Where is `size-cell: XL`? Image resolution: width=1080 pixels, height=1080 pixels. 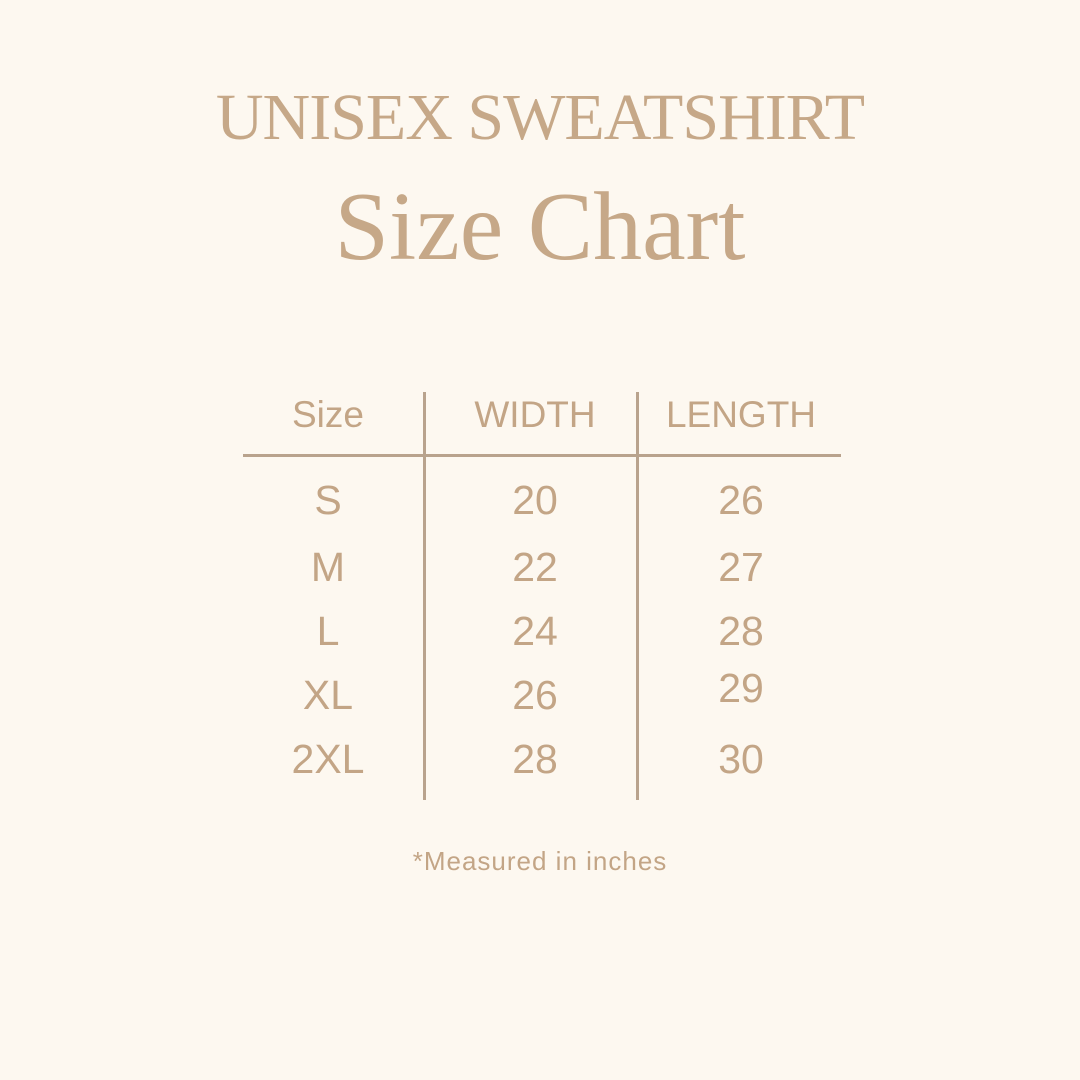 size-cell: XL is located at coordinates (328, 695).